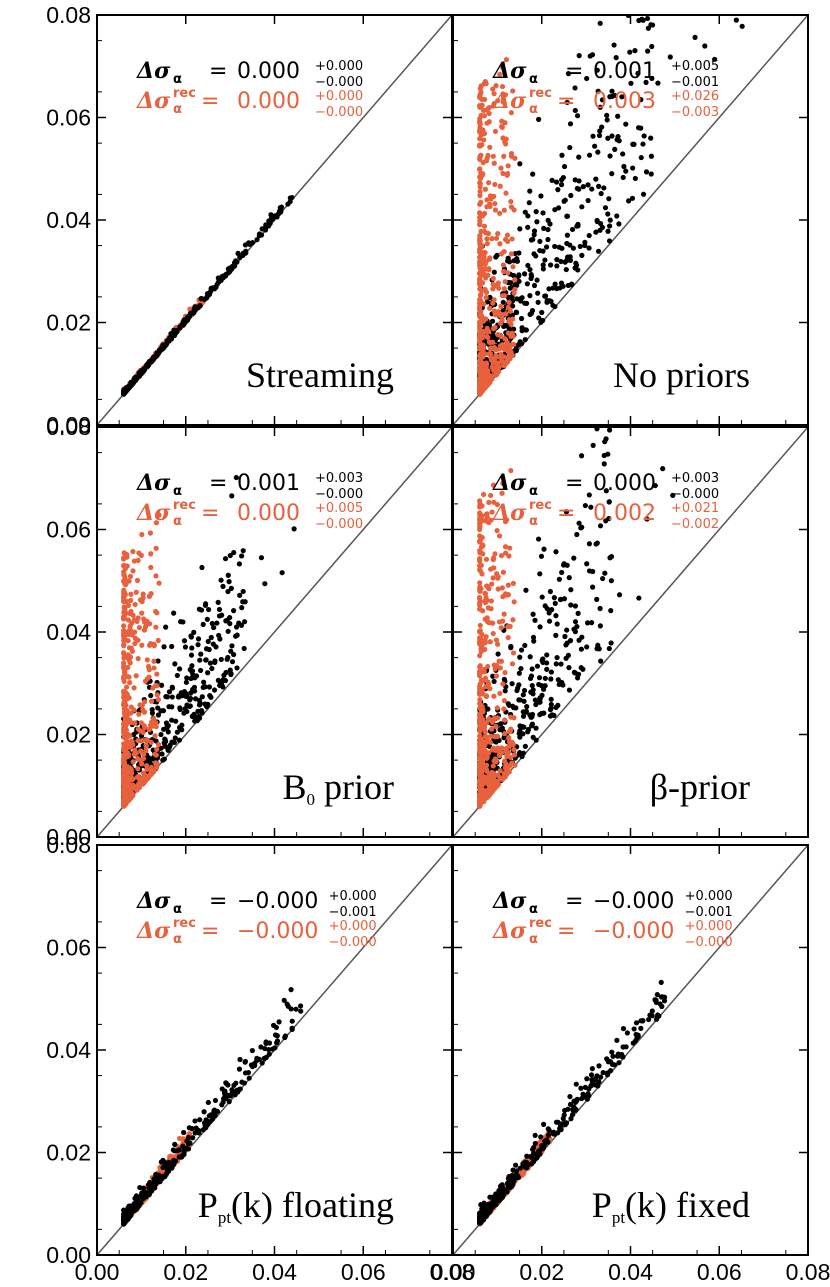 The width and height of the screenshot is (830, 1287). Describe the element at coordinates (605, 486) in the screenshot. I see `annotation: Δσ α = 0.000 +0.003−0.000` at that location.